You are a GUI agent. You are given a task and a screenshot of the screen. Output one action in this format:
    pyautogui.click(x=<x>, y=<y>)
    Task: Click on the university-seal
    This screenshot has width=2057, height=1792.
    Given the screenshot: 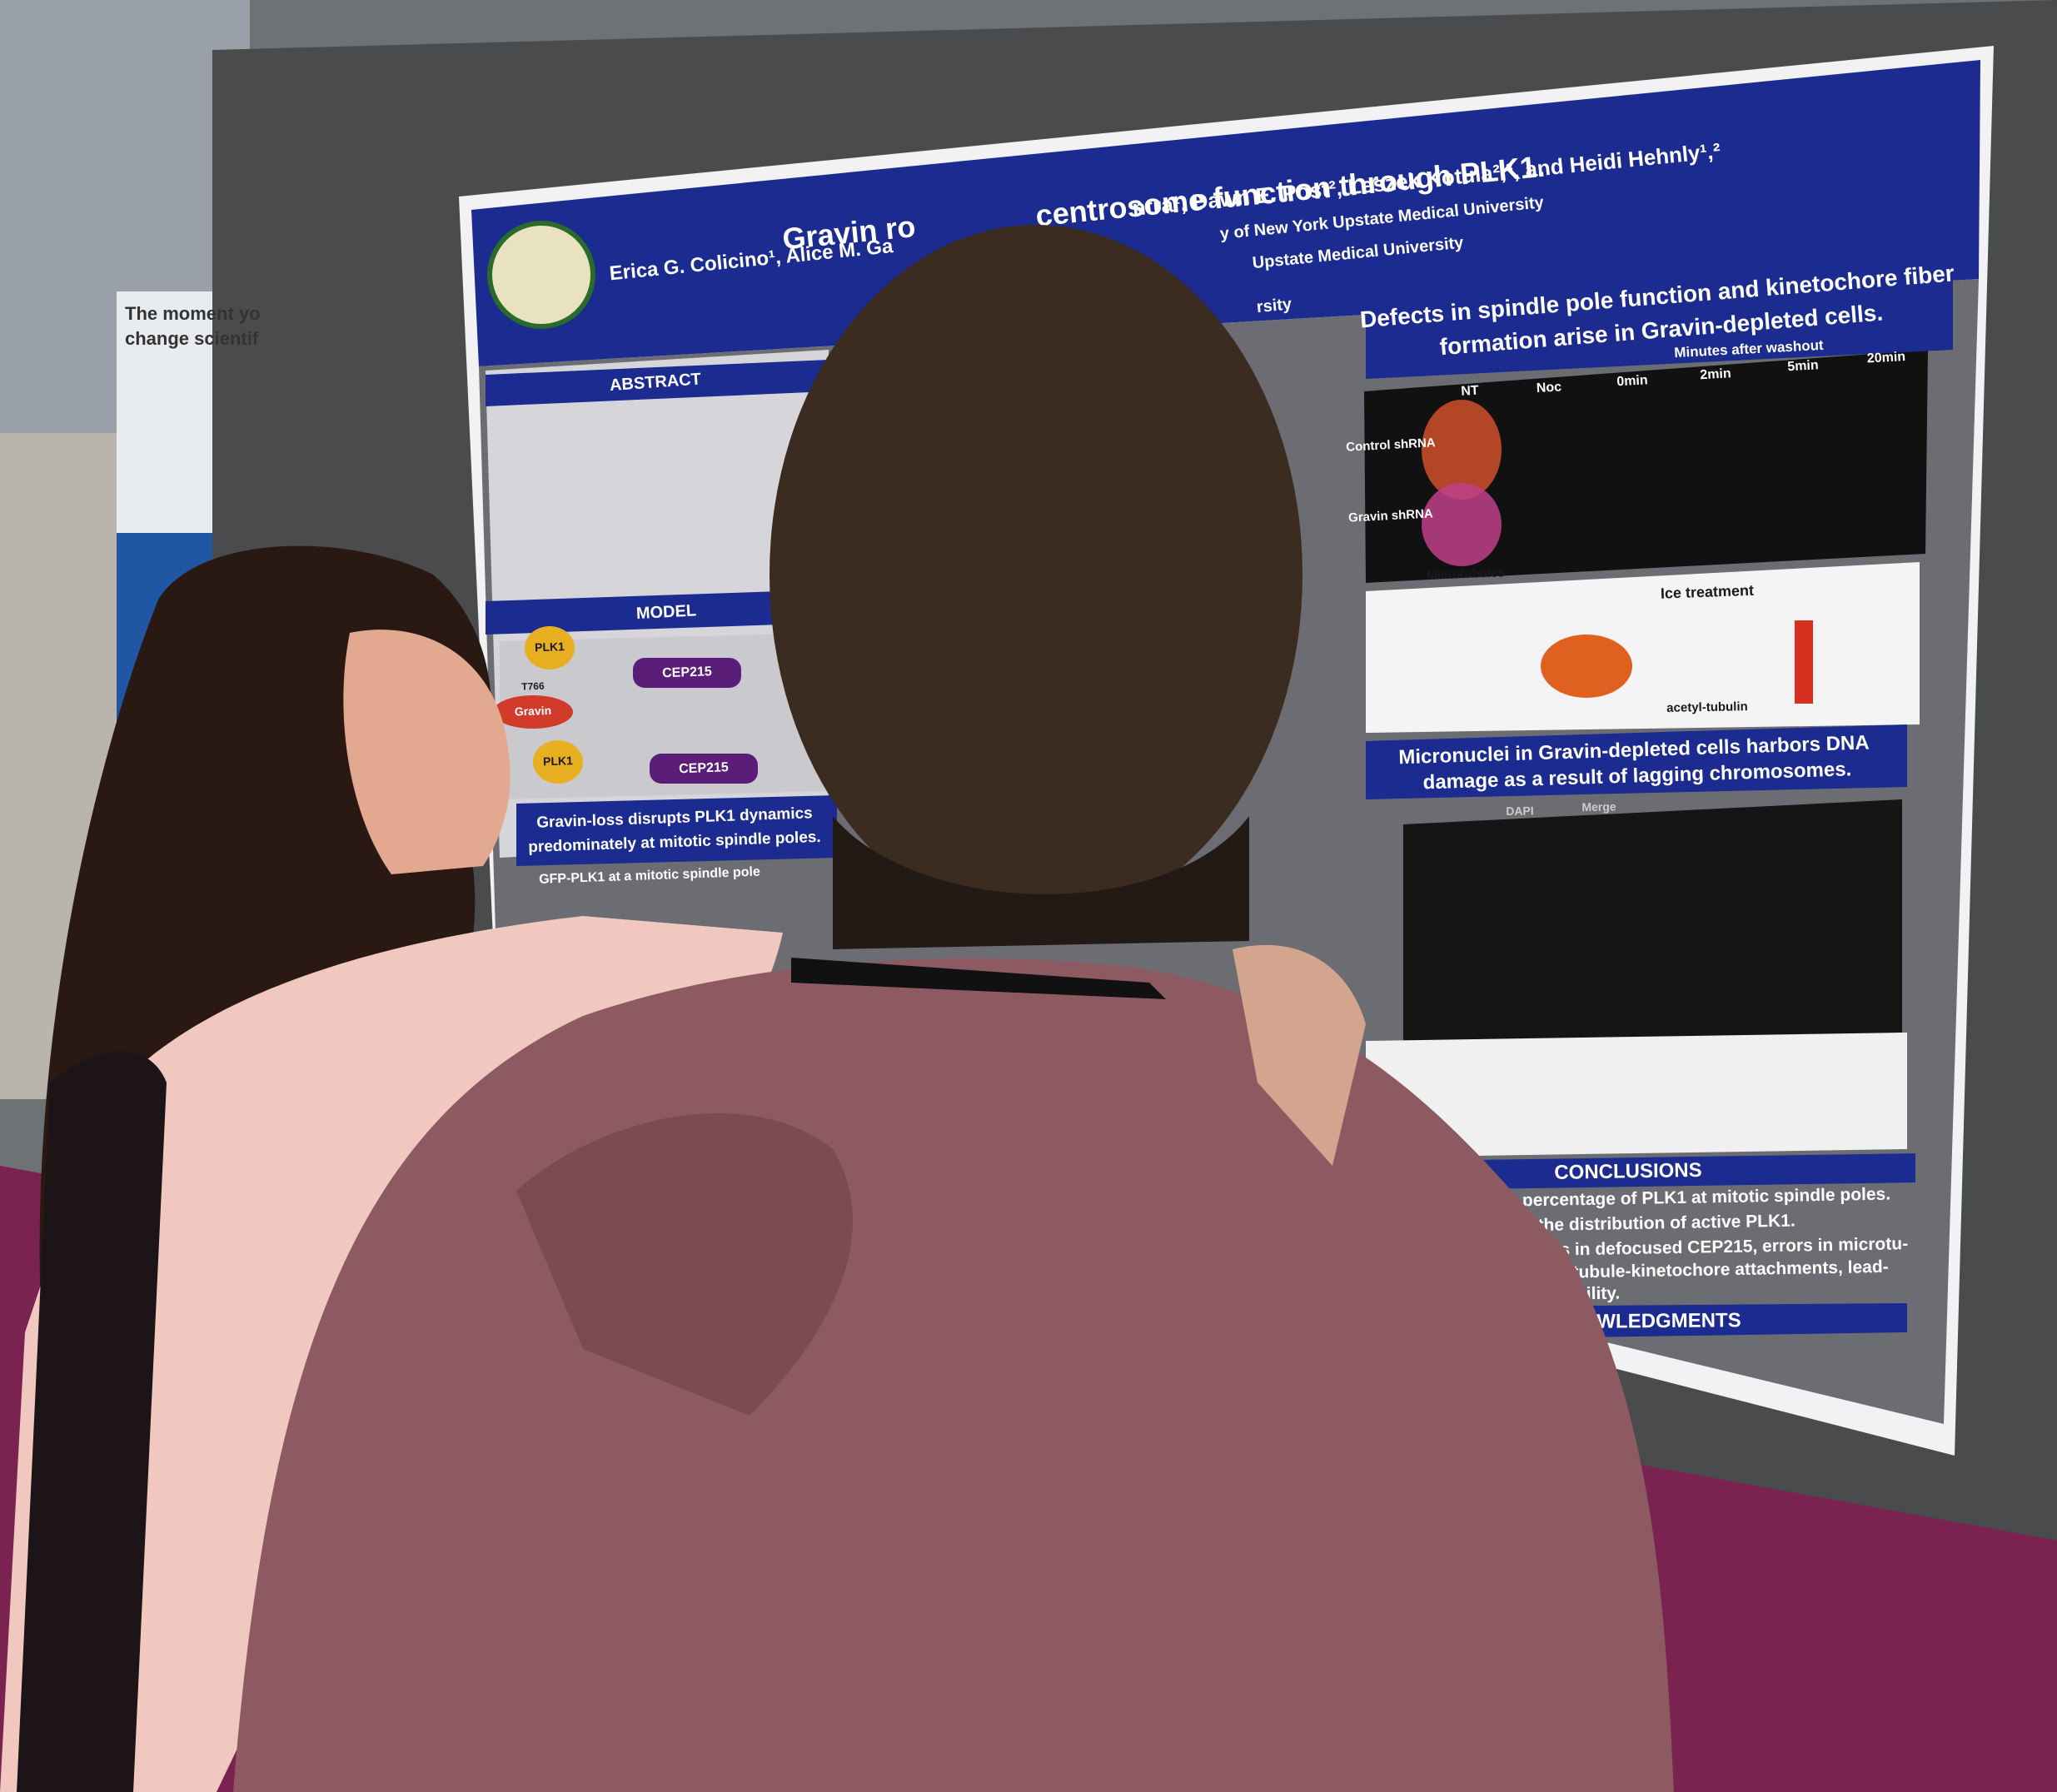 What is the action you would take?
    pyautogui.click(x=541, y=275)
    